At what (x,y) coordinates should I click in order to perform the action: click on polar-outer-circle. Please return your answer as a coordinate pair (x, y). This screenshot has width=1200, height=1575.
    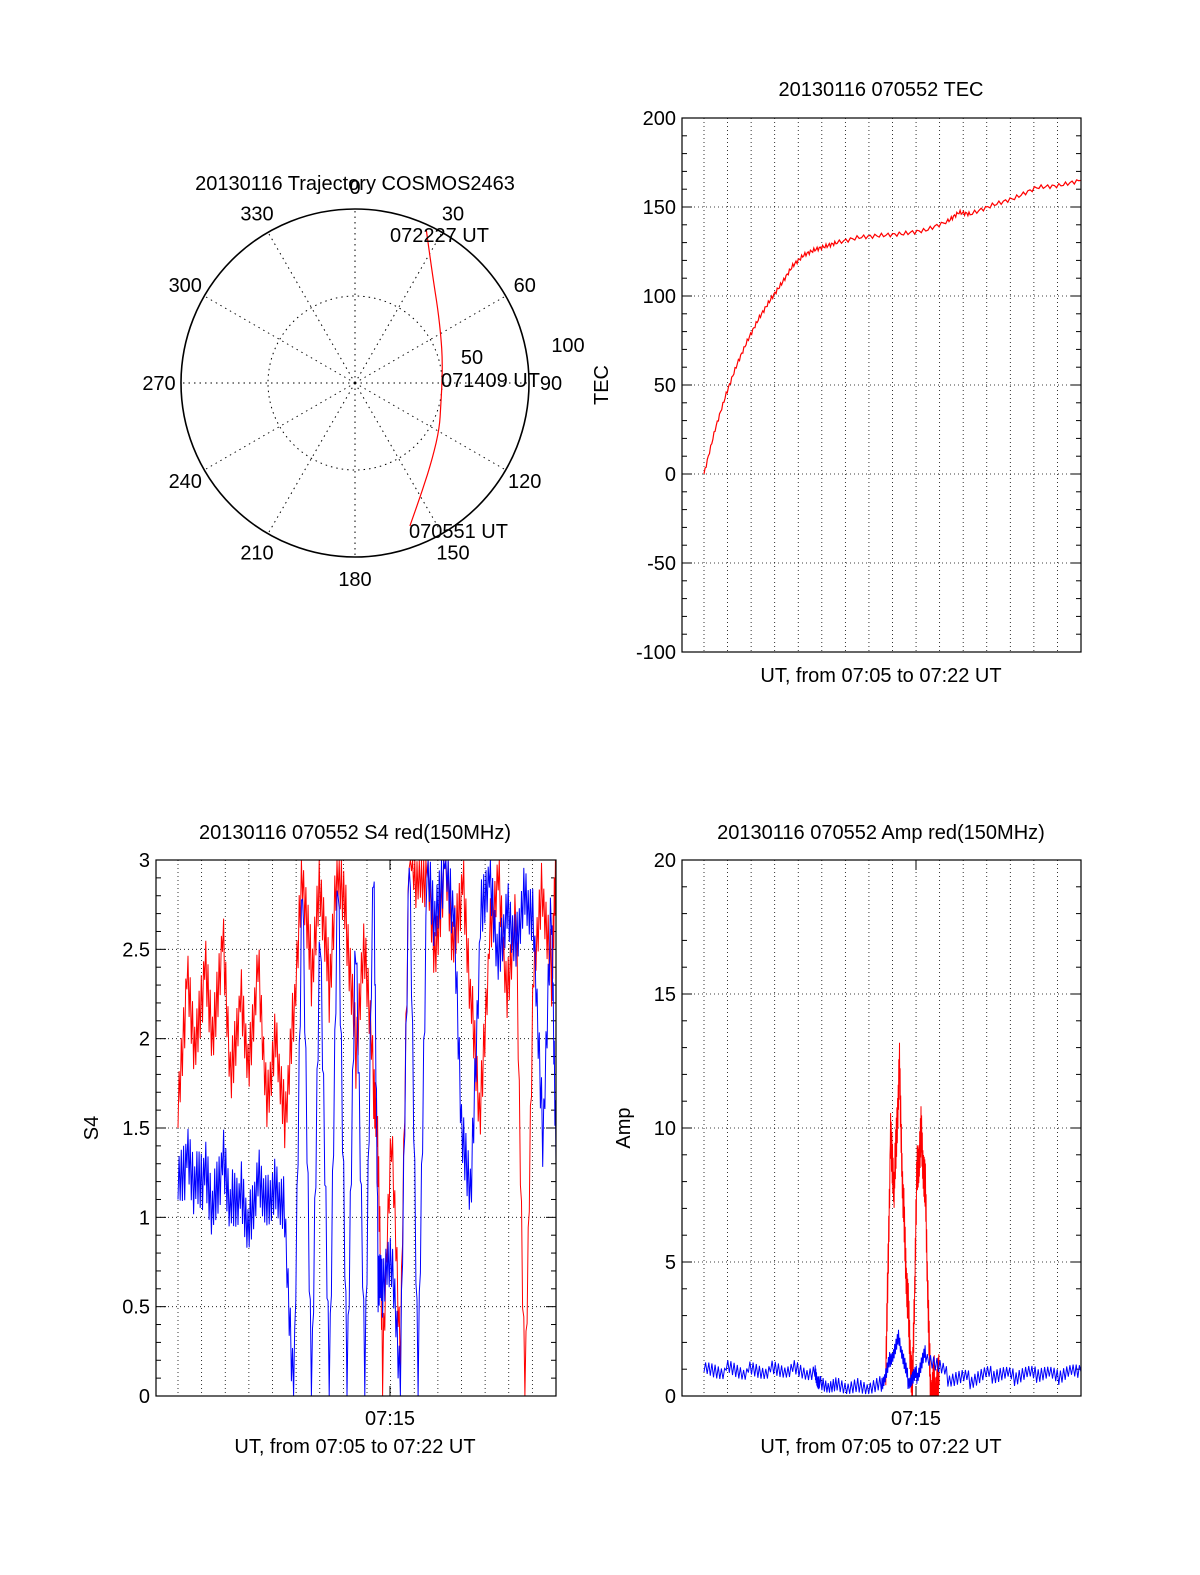
    Looking at the image, I should click on (355, 383).